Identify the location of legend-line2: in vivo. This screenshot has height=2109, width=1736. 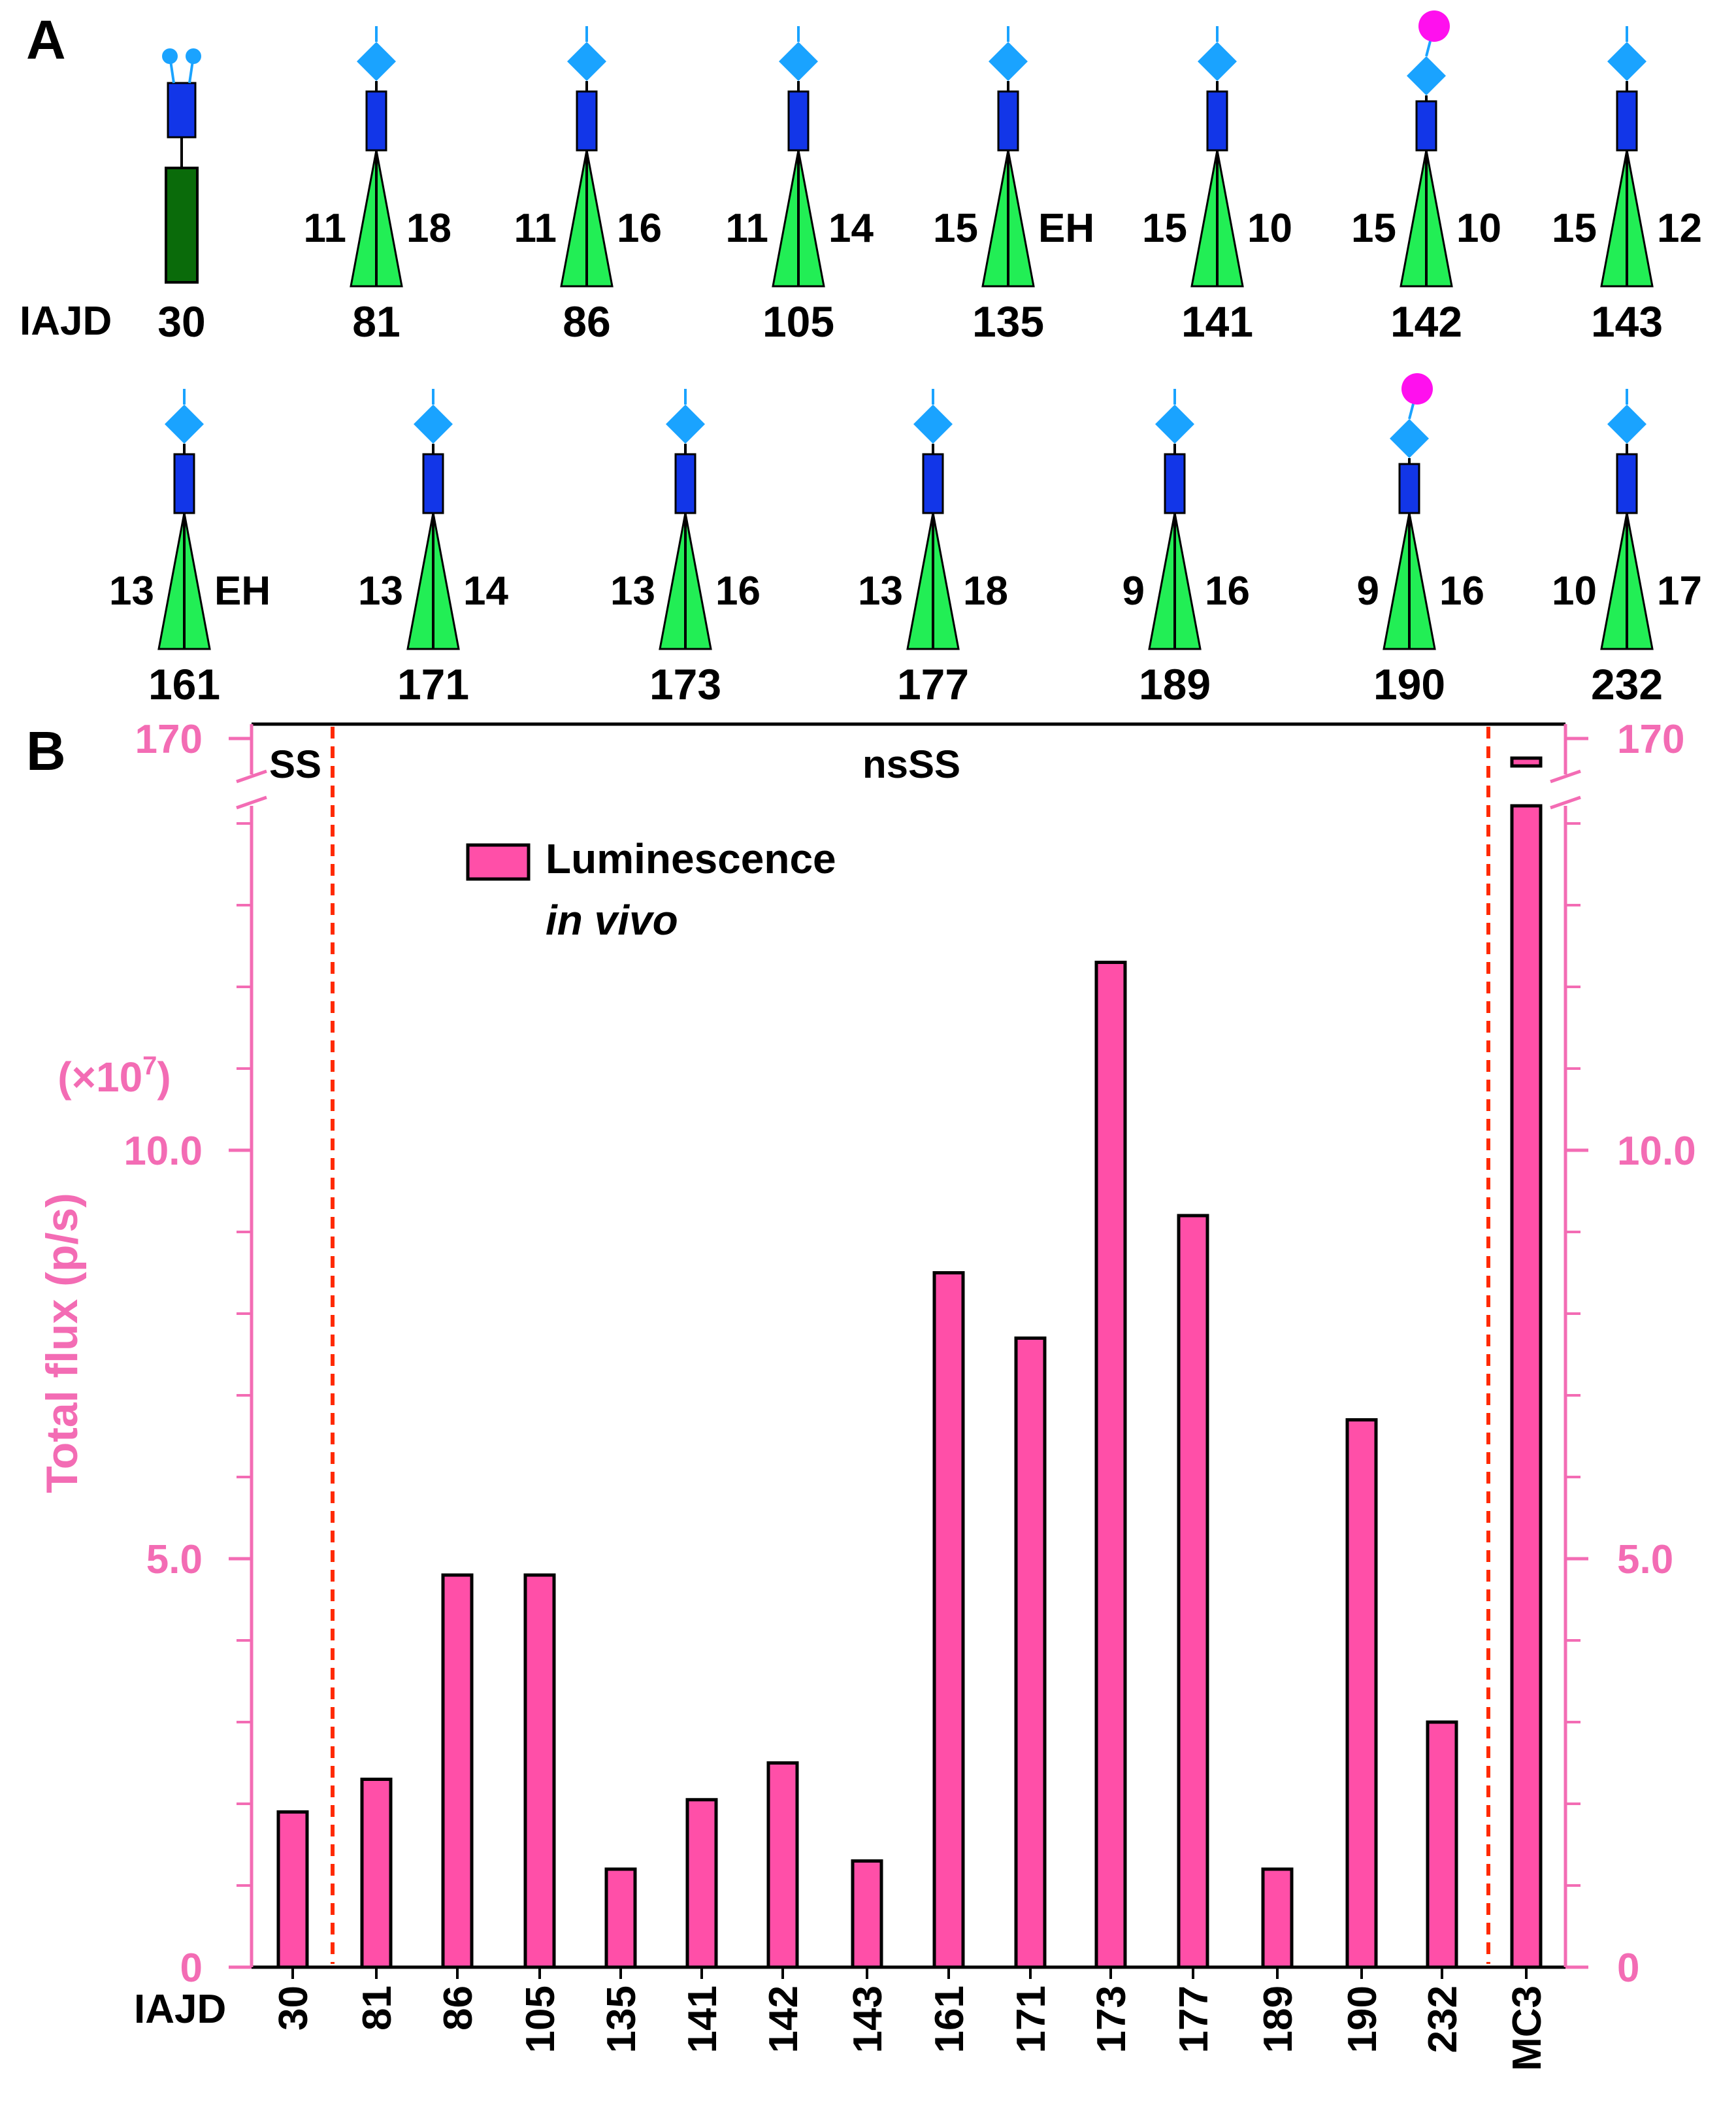
(612, 920).